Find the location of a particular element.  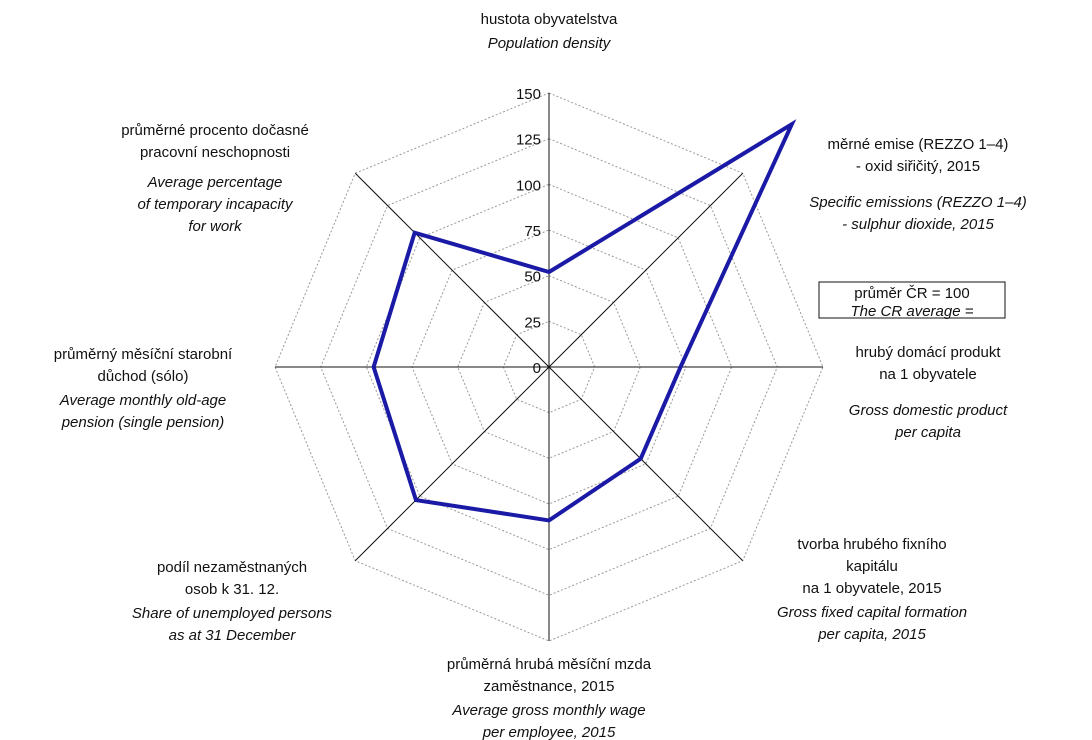

category-label: osob k 31. 12. is located at coordinates (232, 589).